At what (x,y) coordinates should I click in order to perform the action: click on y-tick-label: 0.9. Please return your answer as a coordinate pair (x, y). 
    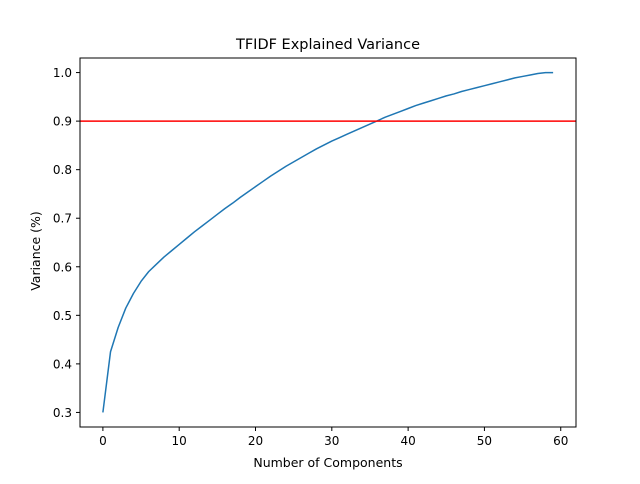
    Looking at the image, I should click on (62, 122).